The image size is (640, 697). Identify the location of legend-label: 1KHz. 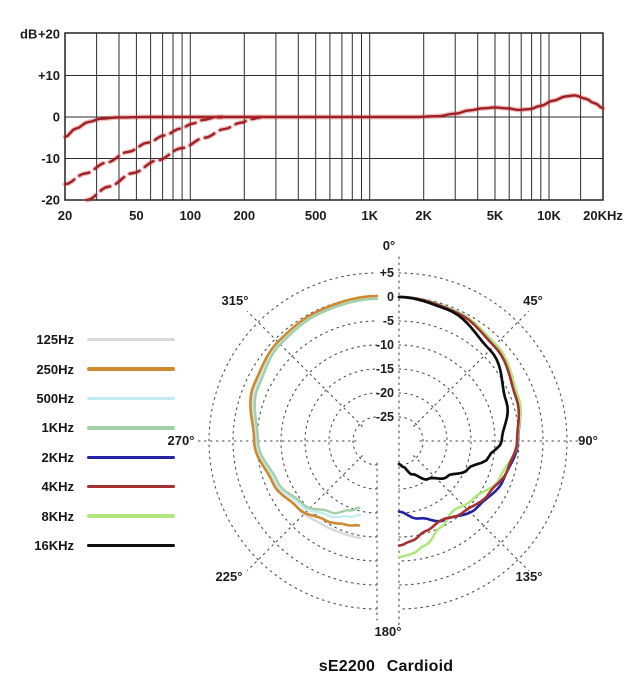
(57, 428).